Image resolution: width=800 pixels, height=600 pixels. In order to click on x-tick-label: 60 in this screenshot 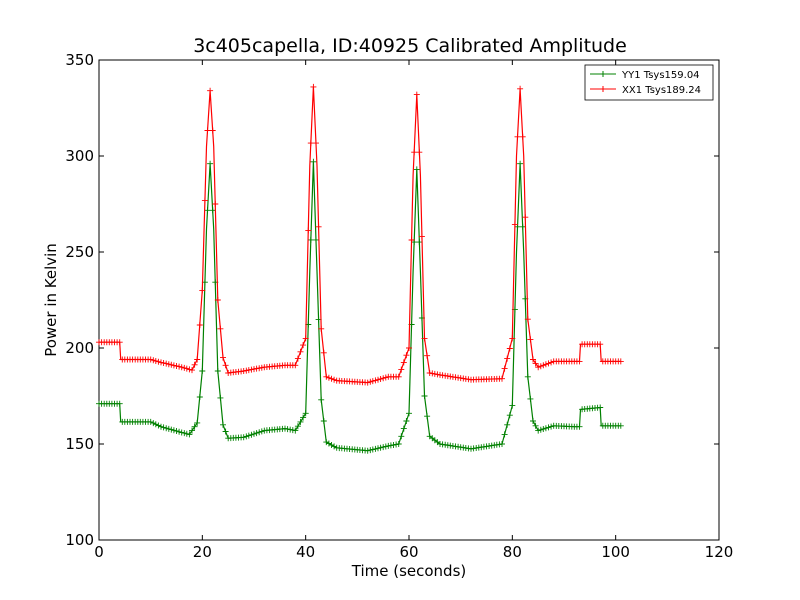, I will do `click(408, 552)`.